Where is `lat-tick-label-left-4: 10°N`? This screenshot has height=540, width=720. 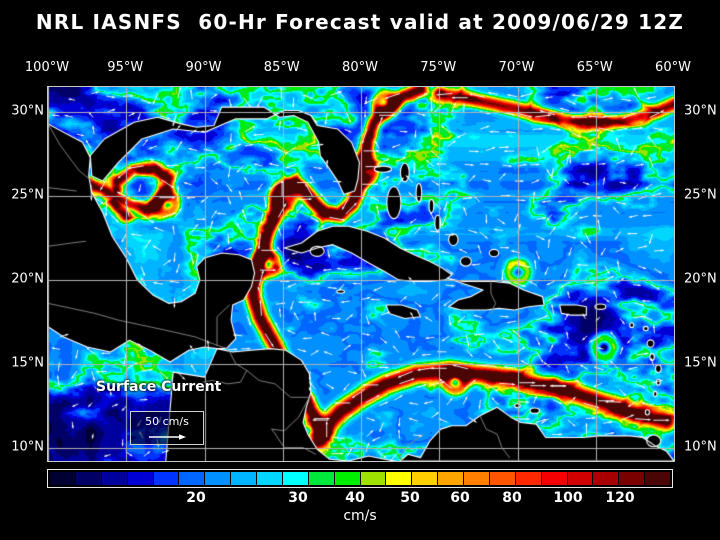
lat-tick-label-left-4: 10°N is located at coordinates (27, 447).